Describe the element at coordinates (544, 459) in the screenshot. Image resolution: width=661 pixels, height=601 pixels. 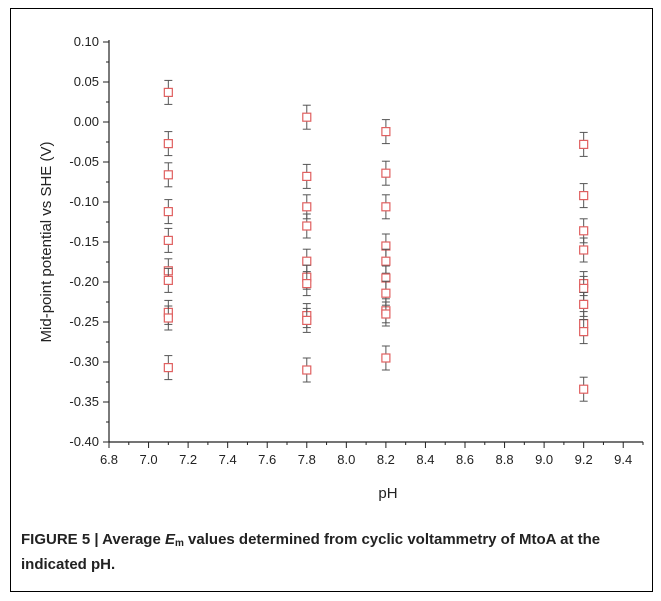
I see `x-tick-label: 9.0` at that location.